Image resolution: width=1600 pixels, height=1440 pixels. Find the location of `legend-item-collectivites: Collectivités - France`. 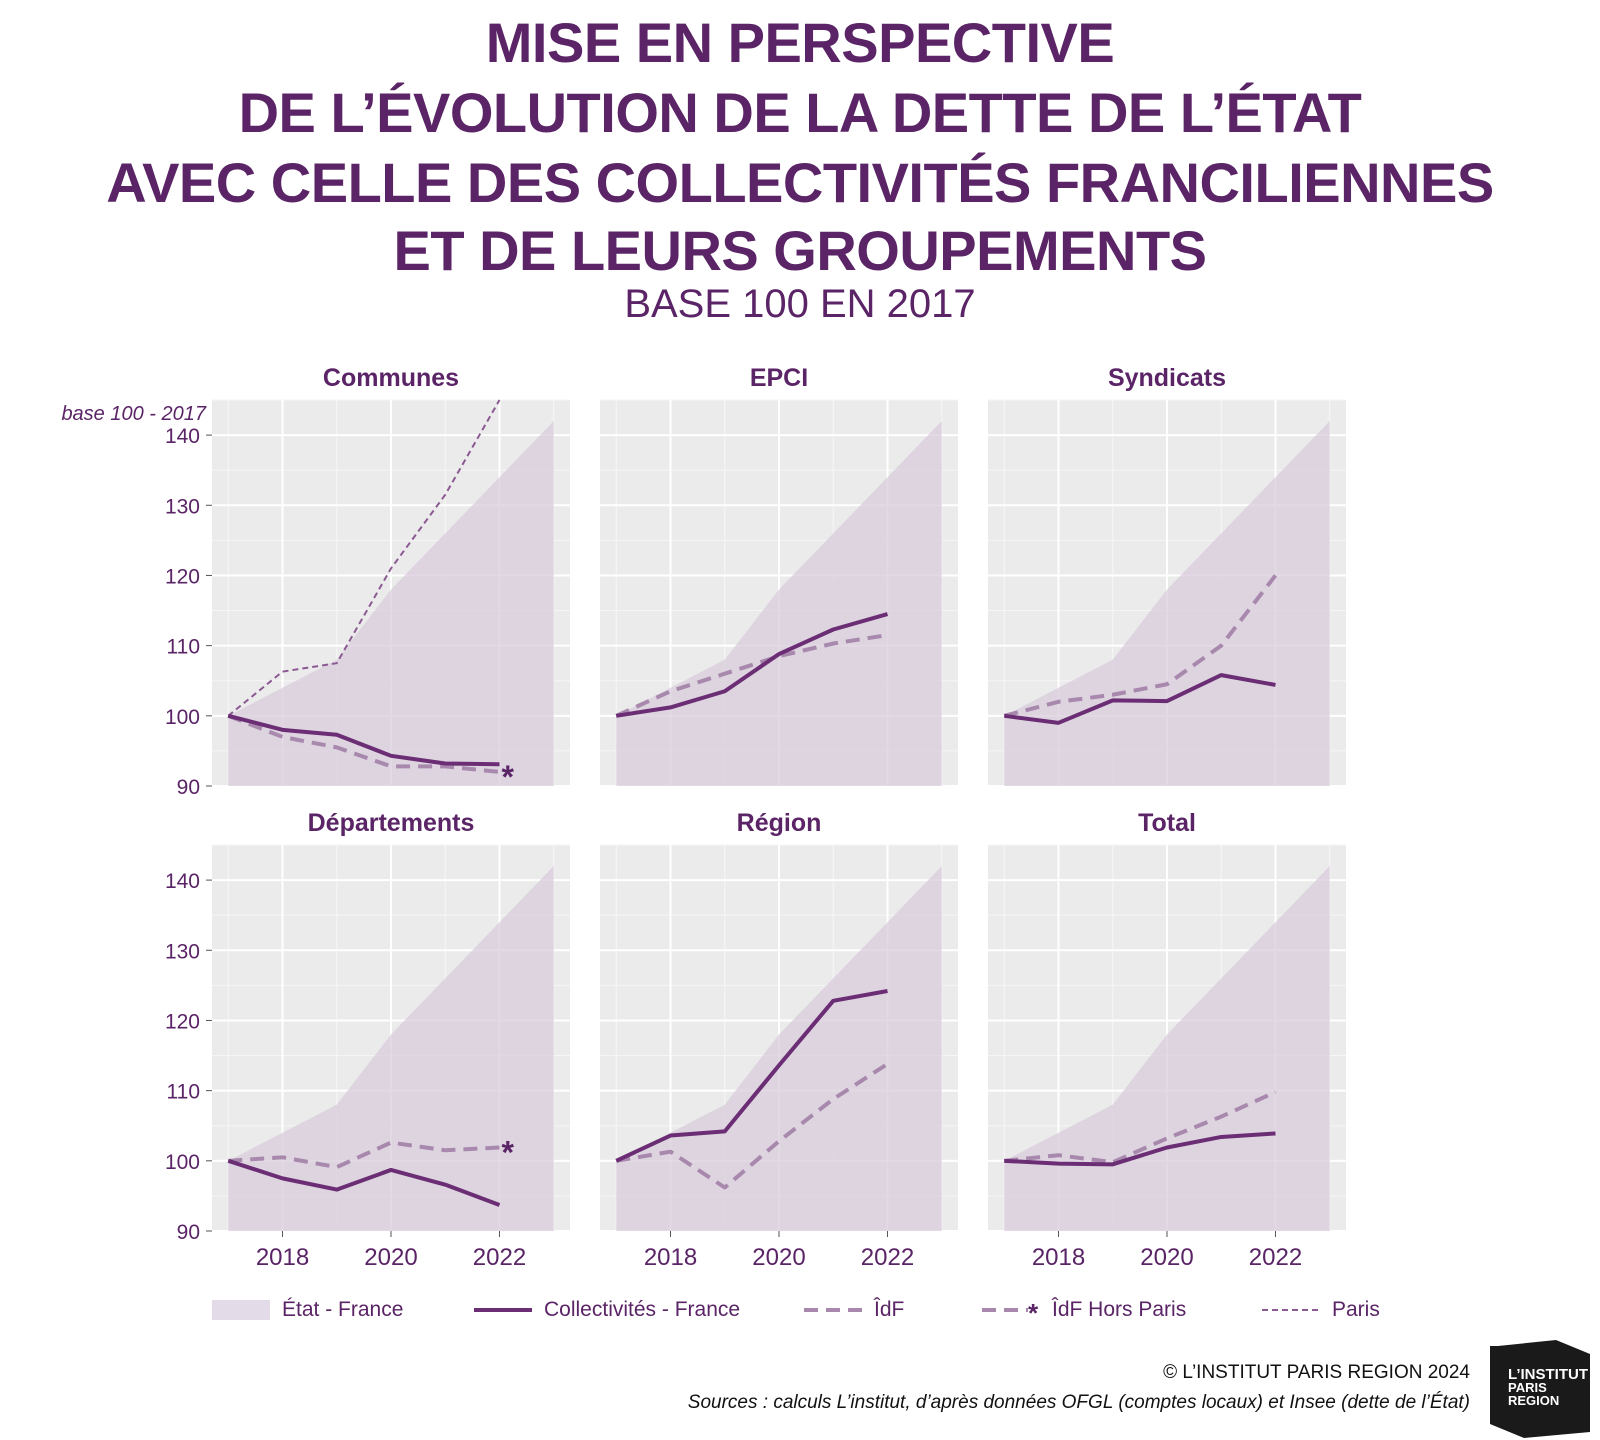

legend-item-collectivites: Collectivités - France is located at coordinates (607, 1310).